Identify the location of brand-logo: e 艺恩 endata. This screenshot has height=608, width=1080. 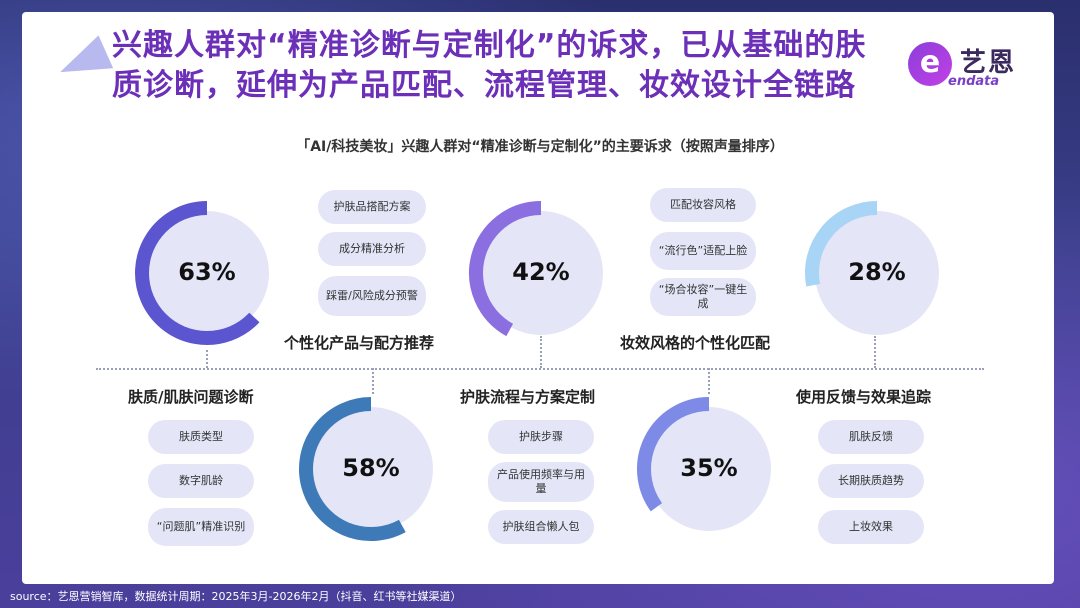
(978, 68).